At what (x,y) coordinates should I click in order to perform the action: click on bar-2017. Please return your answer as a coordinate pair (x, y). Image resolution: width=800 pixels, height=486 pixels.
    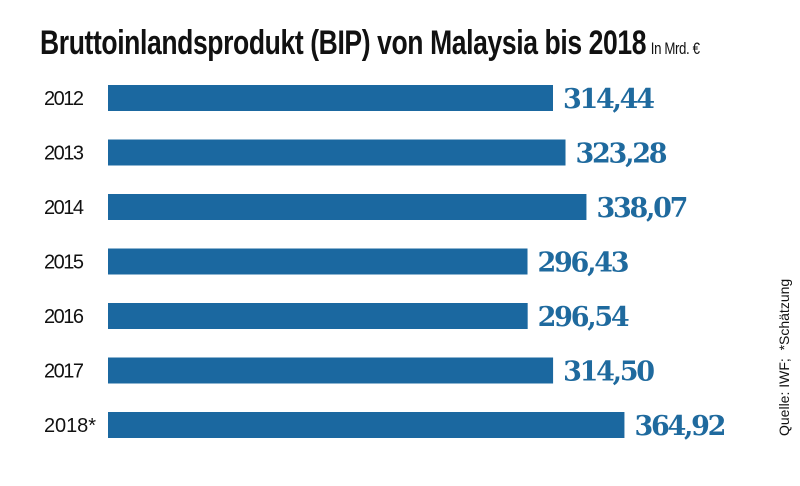
    Looking at the image, I should click on (331, 370).